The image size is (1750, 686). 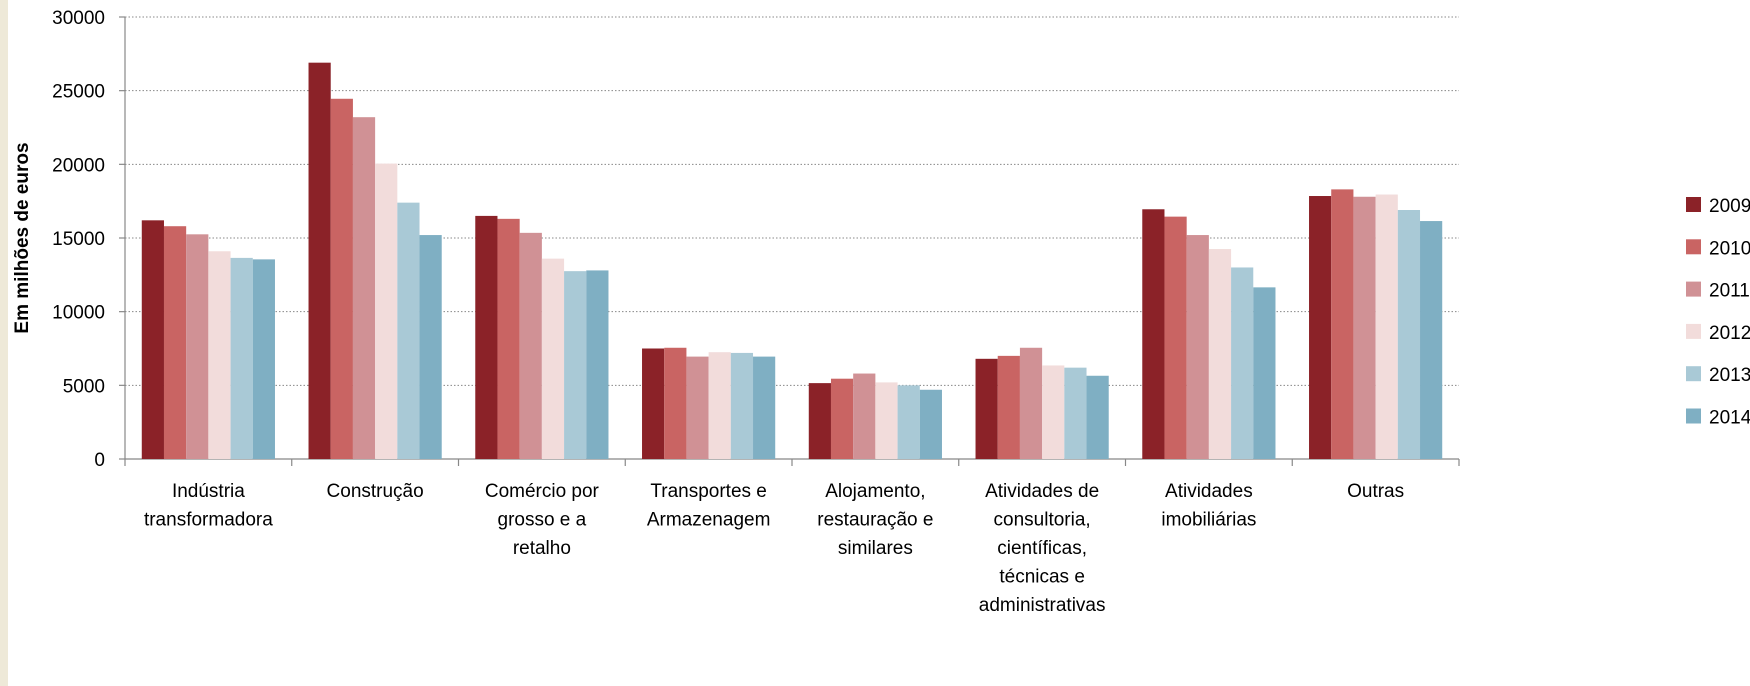 I want to click on y-tick-label: 20000, so click(x=78, y=165).